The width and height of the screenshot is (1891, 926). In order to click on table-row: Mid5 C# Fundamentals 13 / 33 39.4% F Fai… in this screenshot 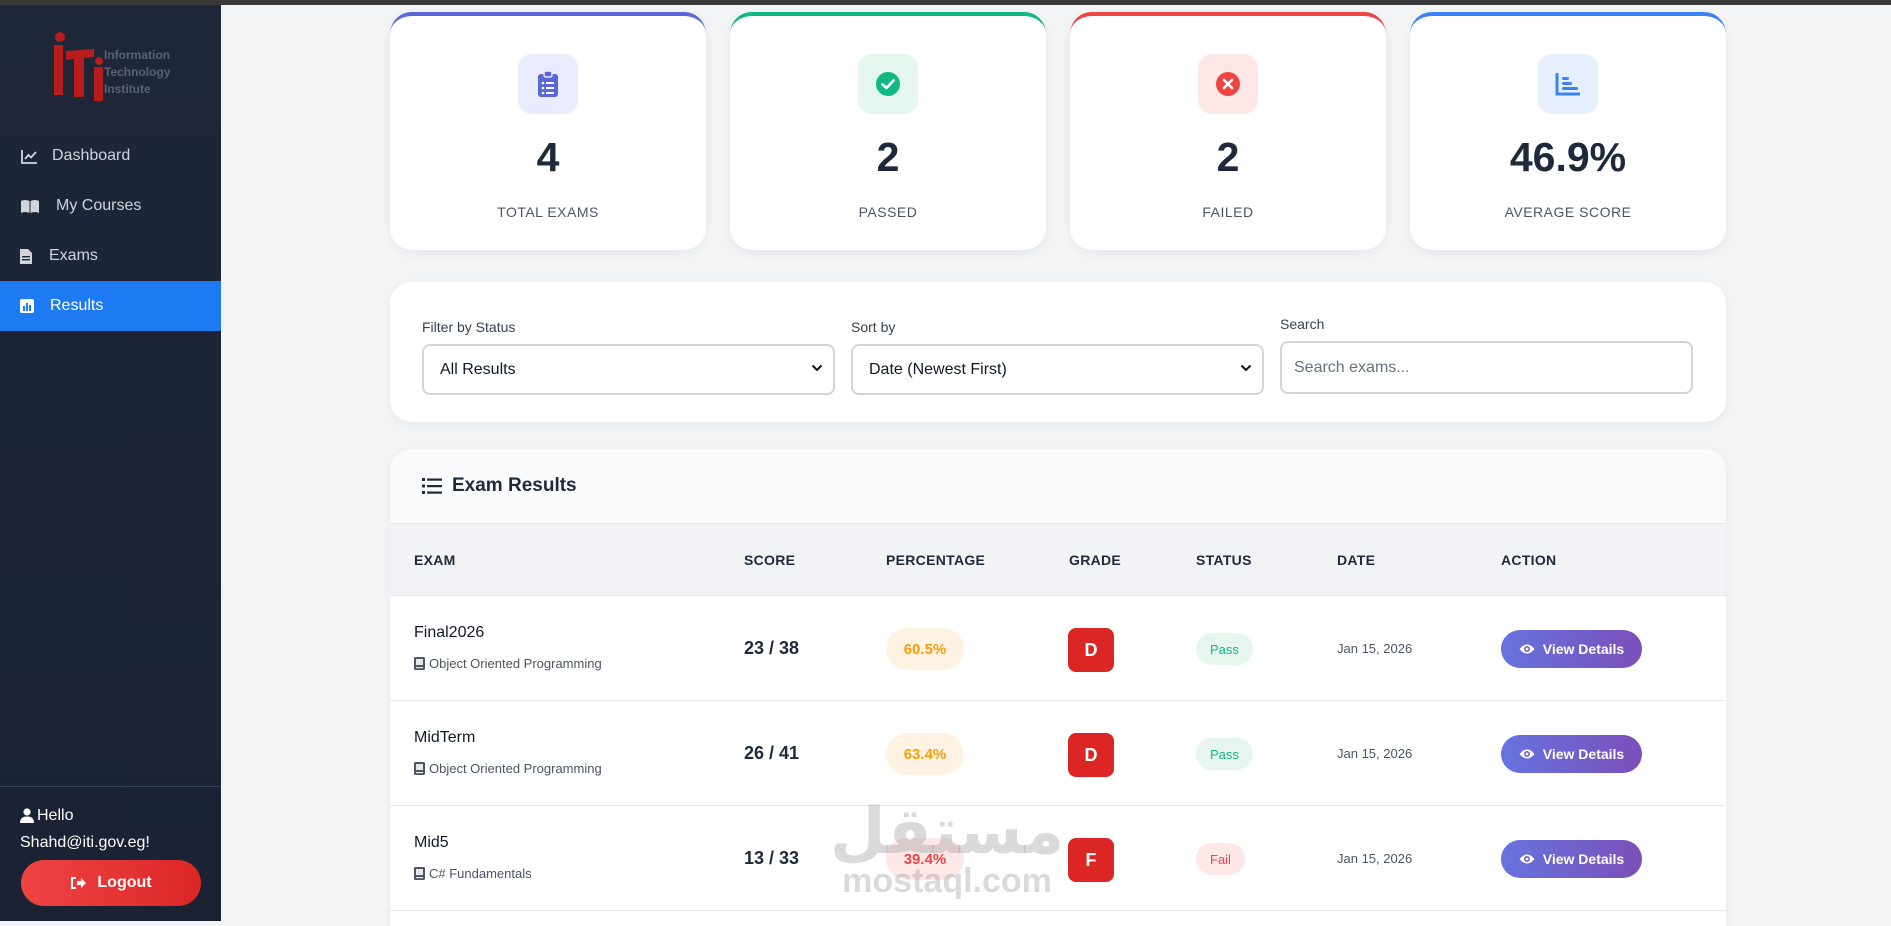, I will do `click(1058, 858)`.